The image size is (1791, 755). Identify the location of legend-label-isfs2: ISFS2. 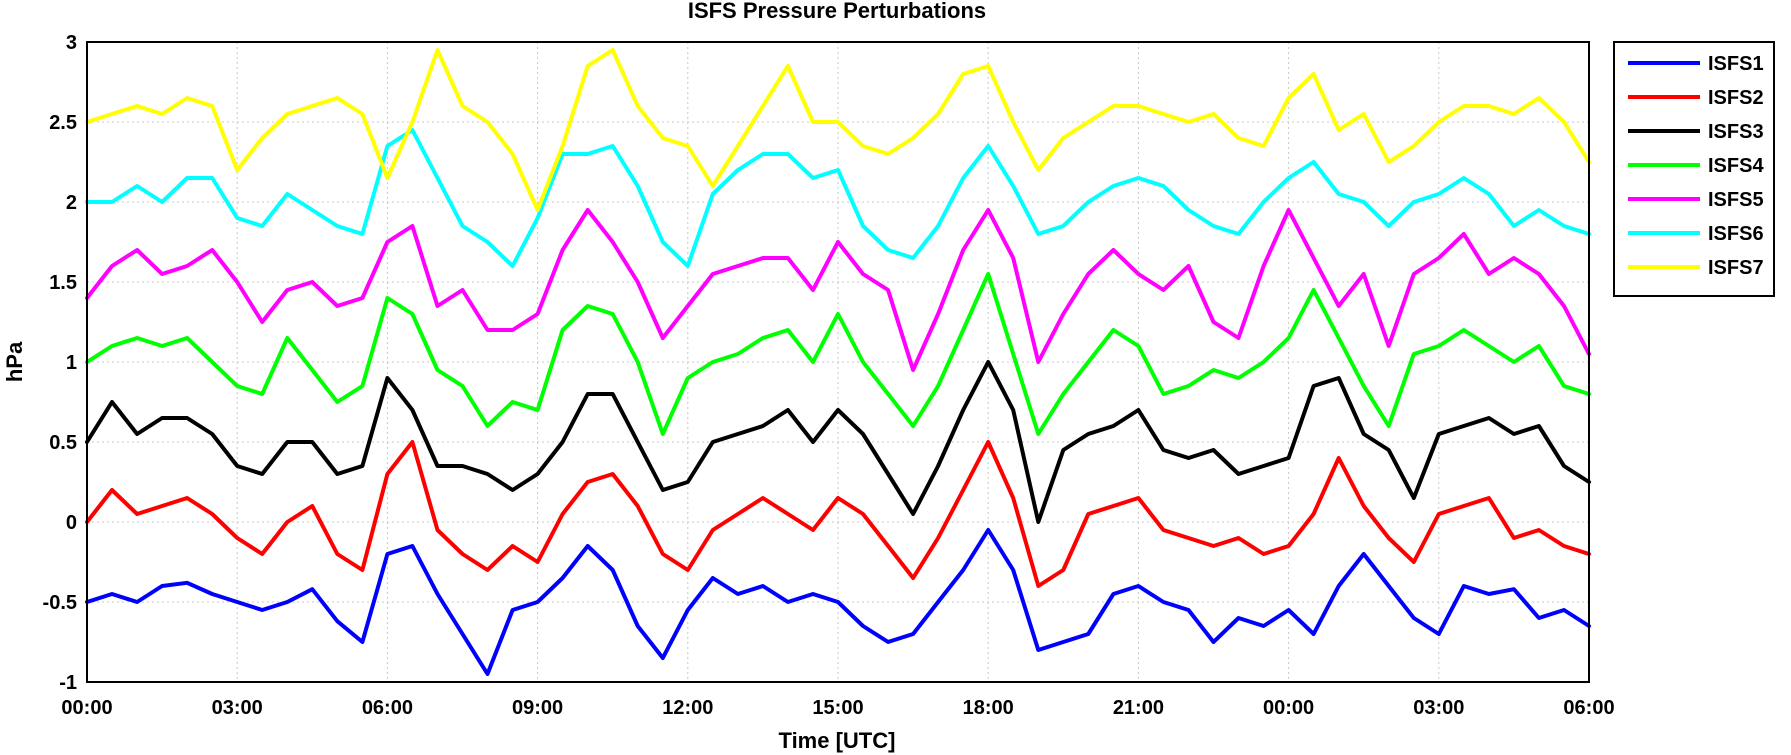
(1736, 98).